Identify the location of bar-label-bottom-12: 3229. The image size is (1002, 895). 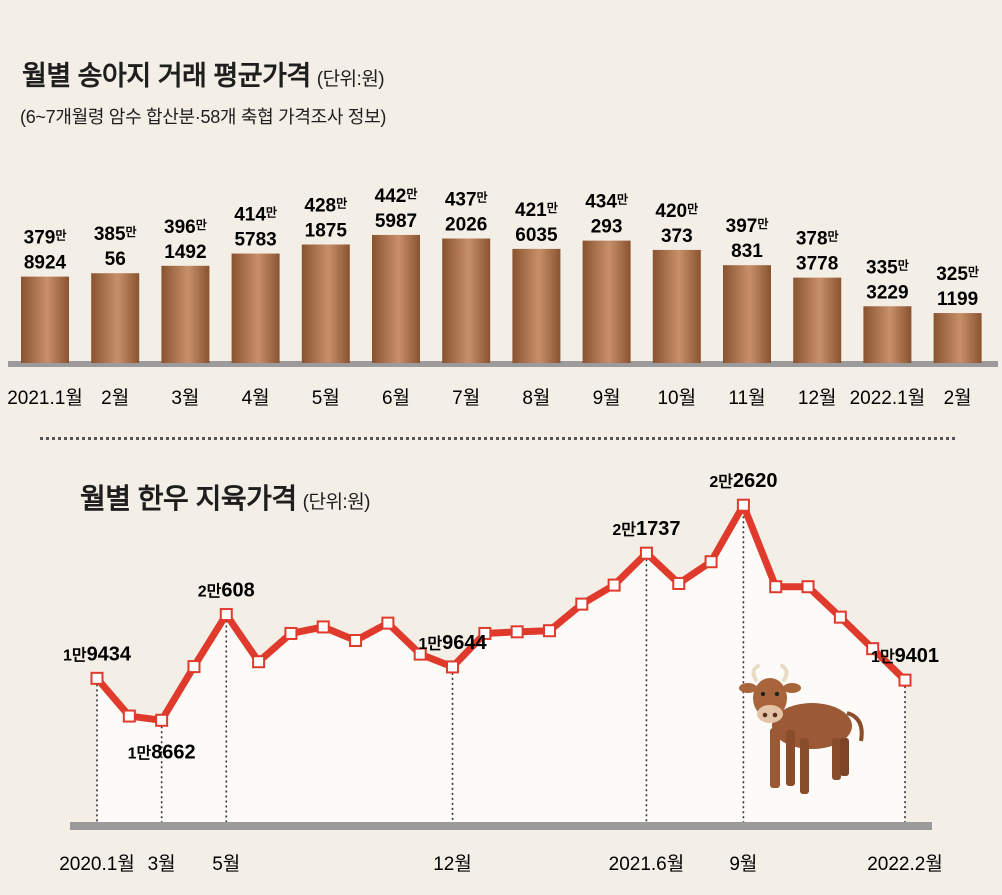
(887, 292).